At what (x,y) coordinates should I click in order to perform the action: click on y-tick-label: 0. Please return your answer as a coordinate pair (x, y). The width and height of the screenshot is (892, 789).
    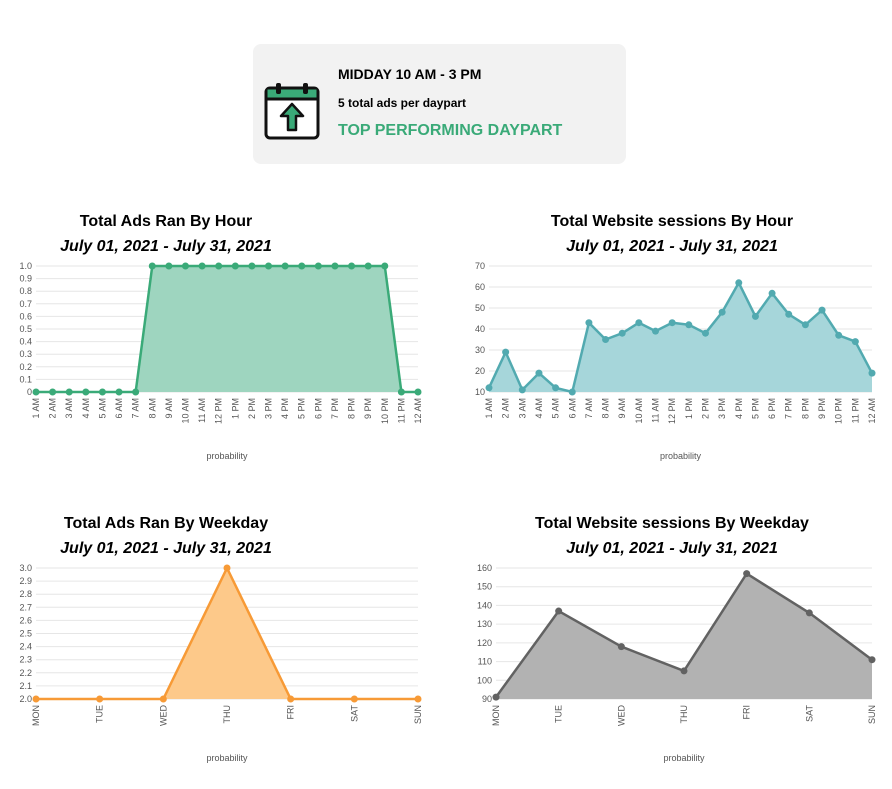
    Looking at the image, I should click on (29, 392).